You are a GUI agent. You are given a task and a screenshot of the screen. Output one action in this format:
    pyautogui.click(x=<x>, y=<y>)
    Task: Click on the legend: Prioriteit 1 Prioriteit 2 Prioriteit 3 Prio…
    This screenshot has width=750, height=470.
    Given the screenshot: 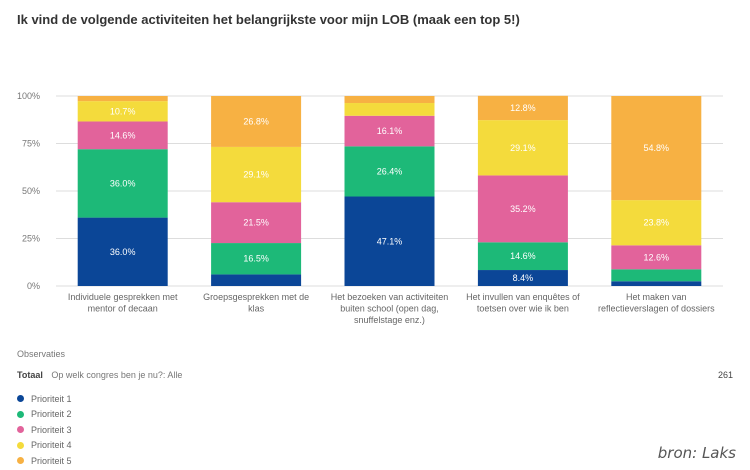 What is the action you would take?
    pyautogui.click(x=44, y=430)
    